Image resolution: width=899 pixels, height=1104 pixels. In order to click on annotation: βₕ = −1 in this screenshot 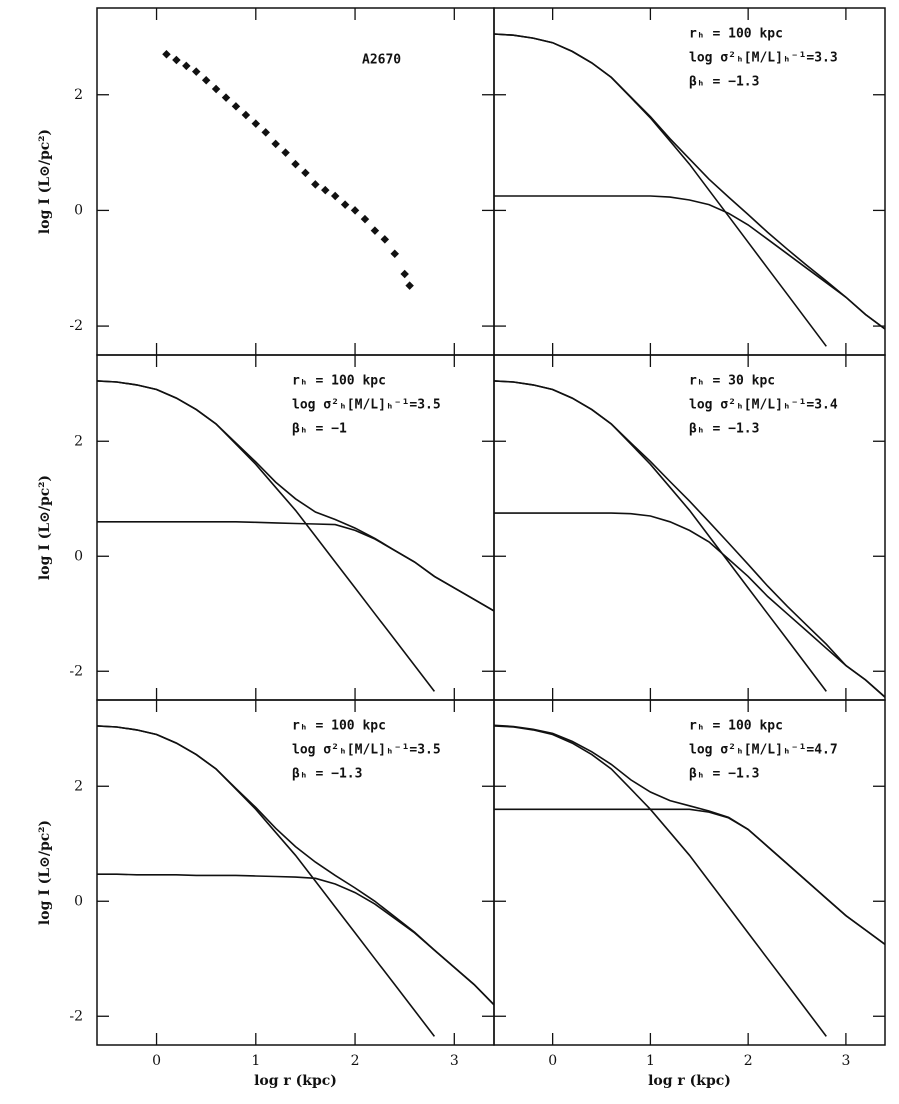, I will do `click(319, 429)`.